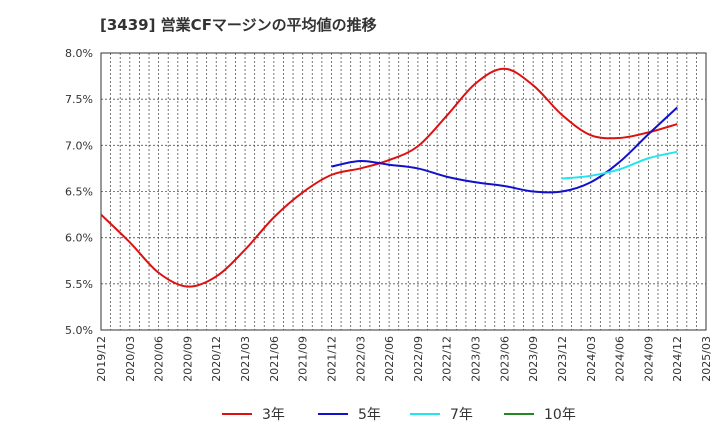  I want to click on x-tick-label: 2023/12, so click(562, 359).